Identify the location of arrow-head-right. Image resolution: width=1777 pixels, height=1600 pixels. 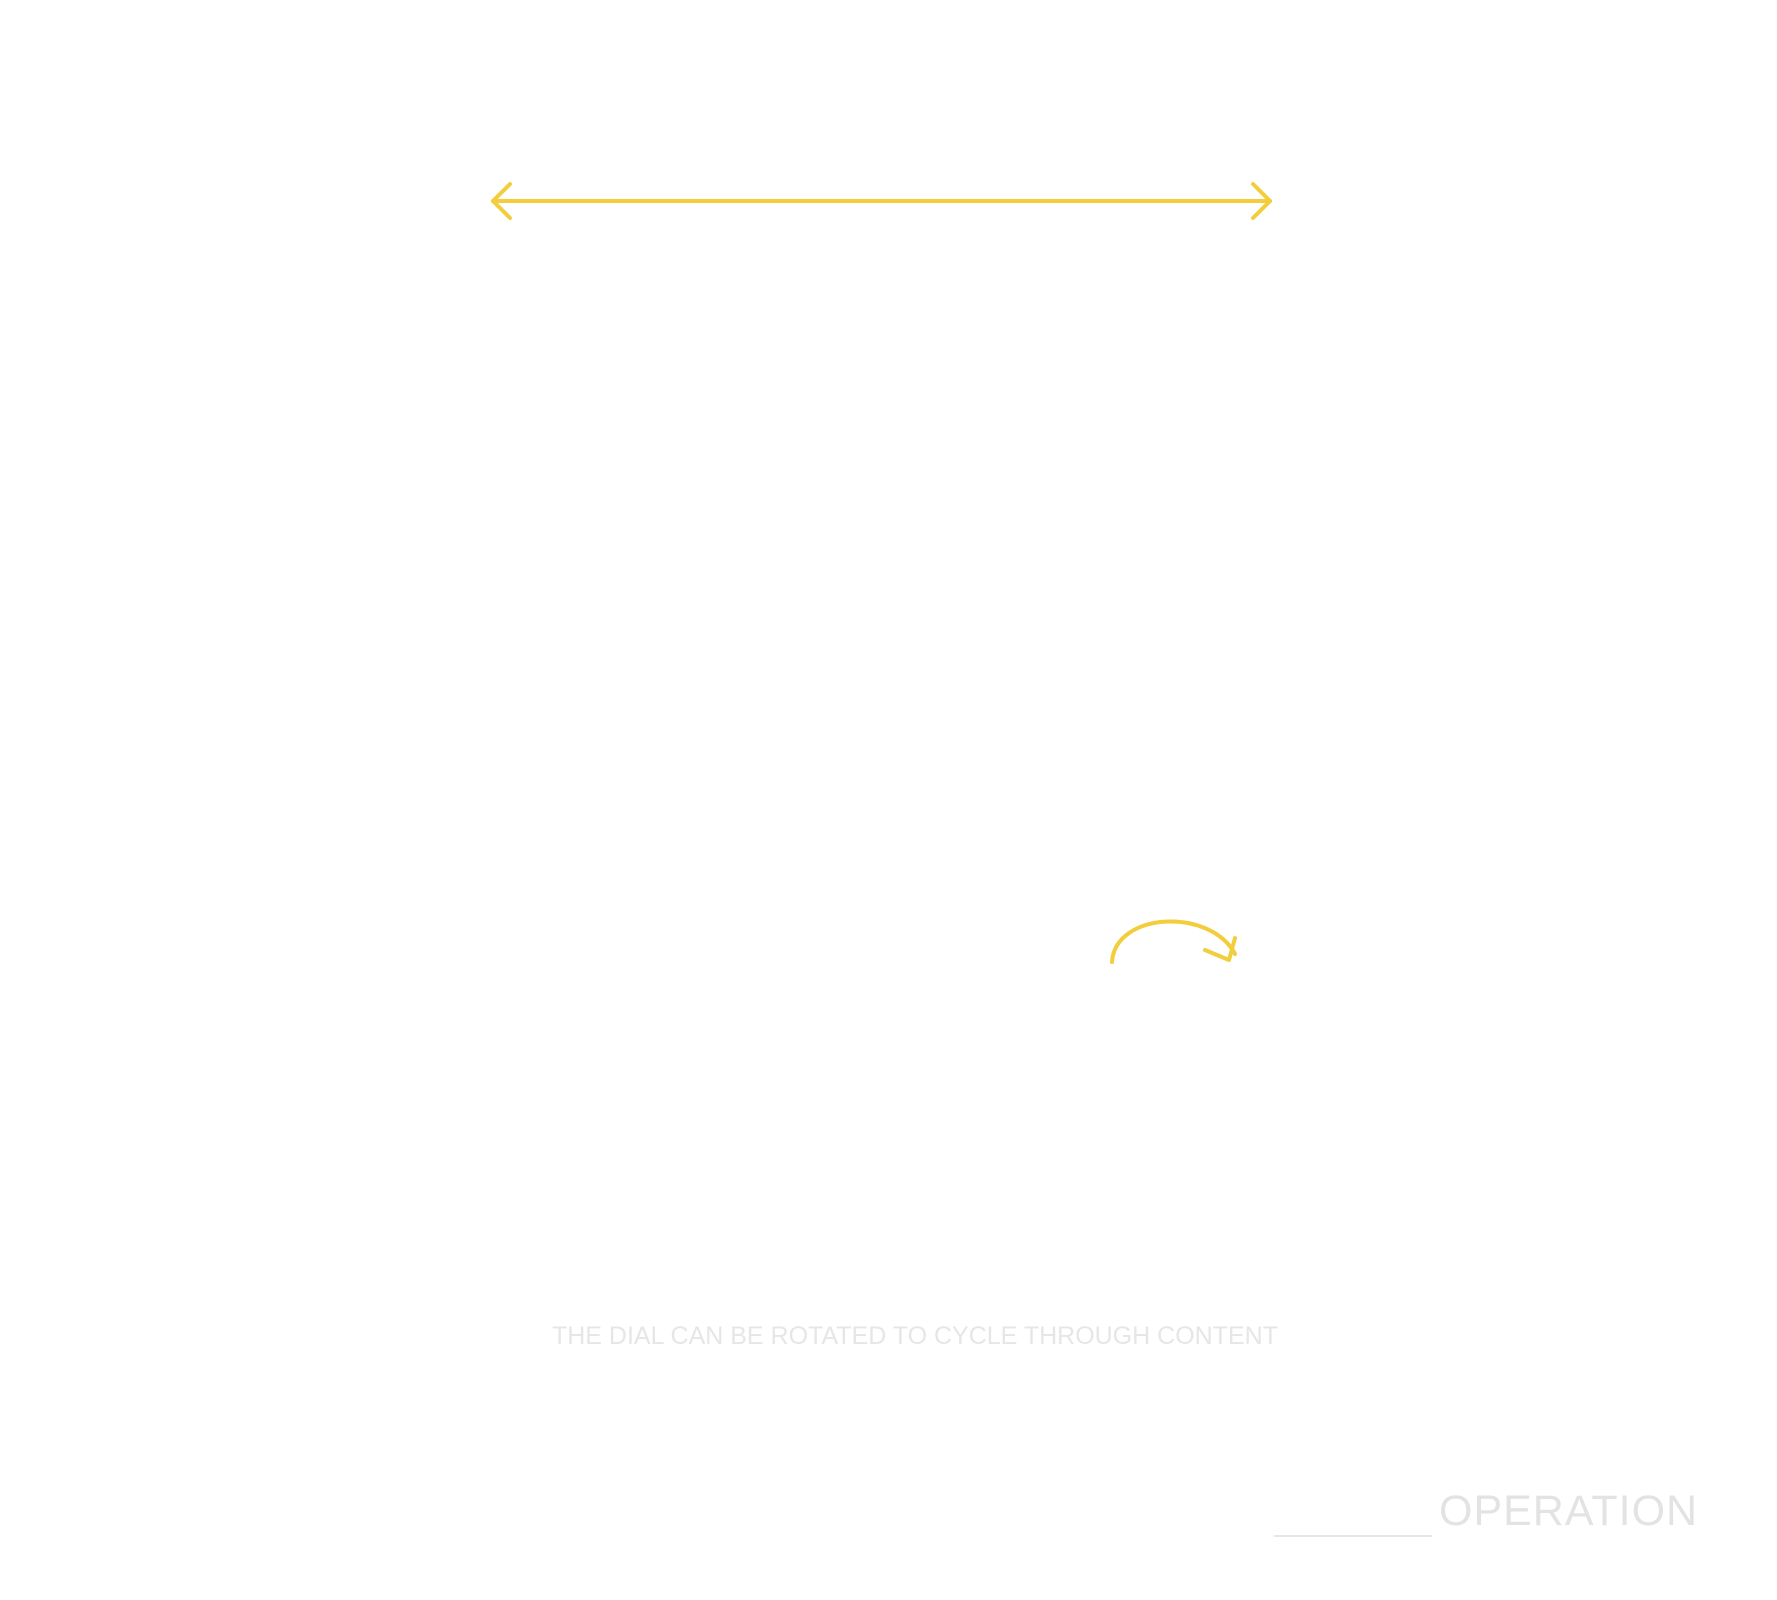
(1261, 201).